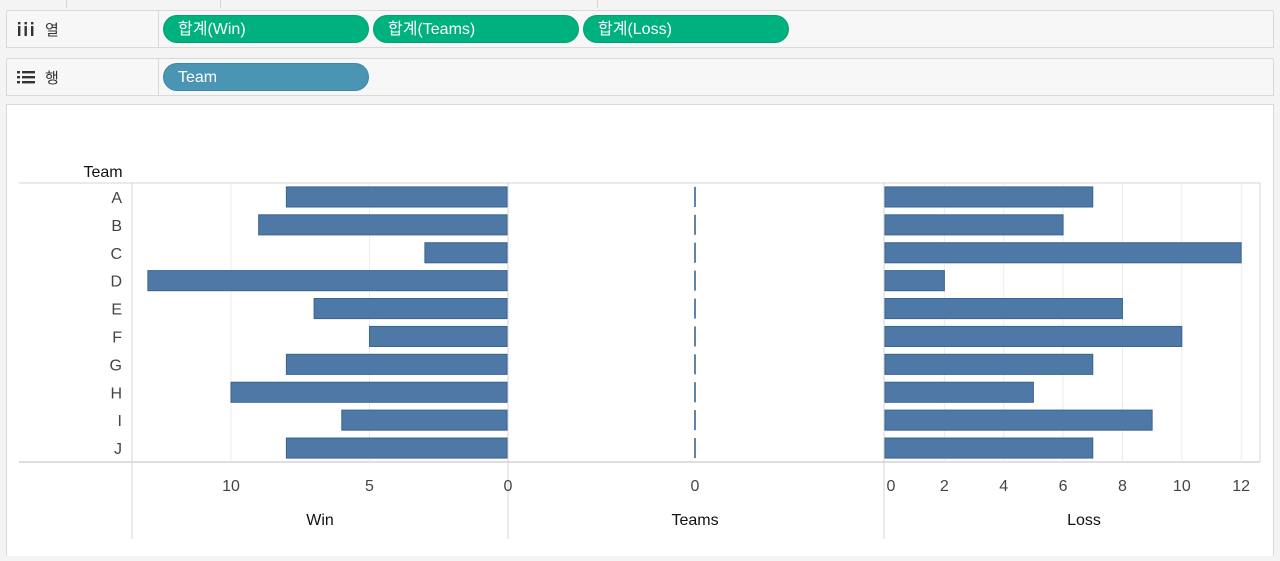 The width and height of the screenshot is (1280, 561). What do you see at coordinates (891, 486) in the screenshot?
I see `x-tick-label-loss: 0` at bounding box center [891, 486].